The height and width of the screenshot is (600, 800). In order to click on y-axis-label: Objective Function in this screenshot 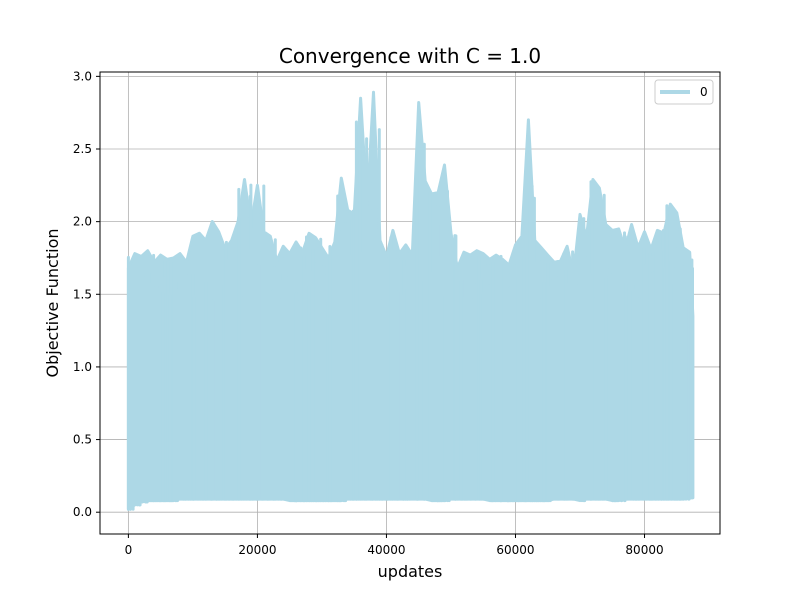, I will do `click(52, 302)`.